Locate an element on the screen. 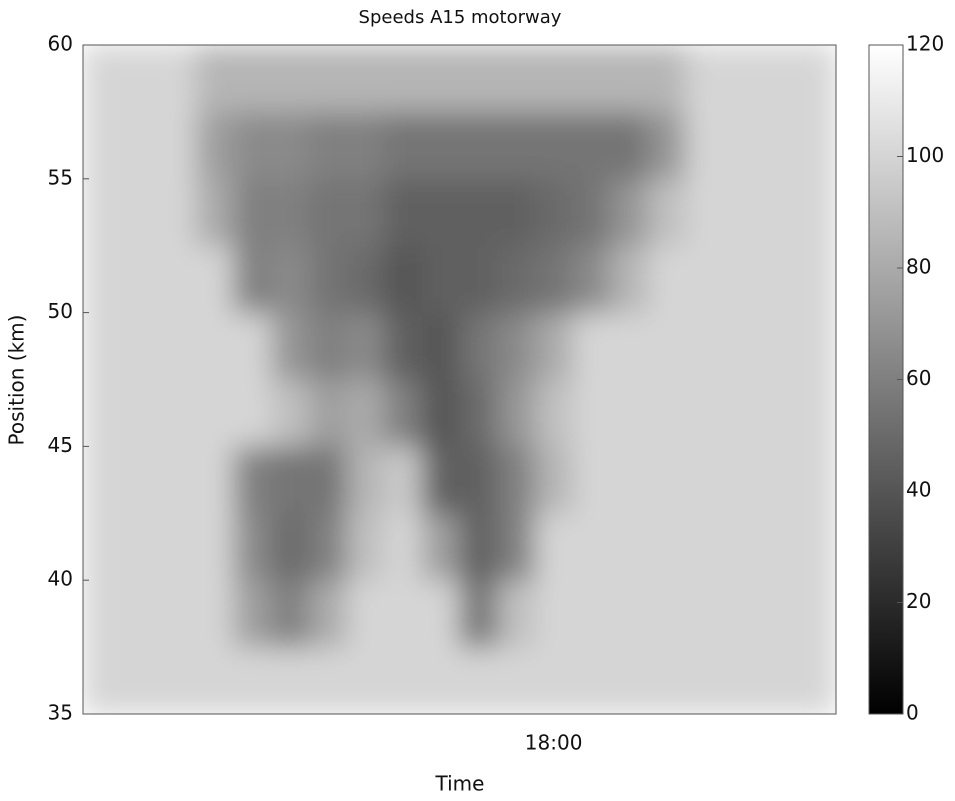 This screenshot has width=955, height=801. colorbar-tick-label: 20 is located at coordinates (918, 601).